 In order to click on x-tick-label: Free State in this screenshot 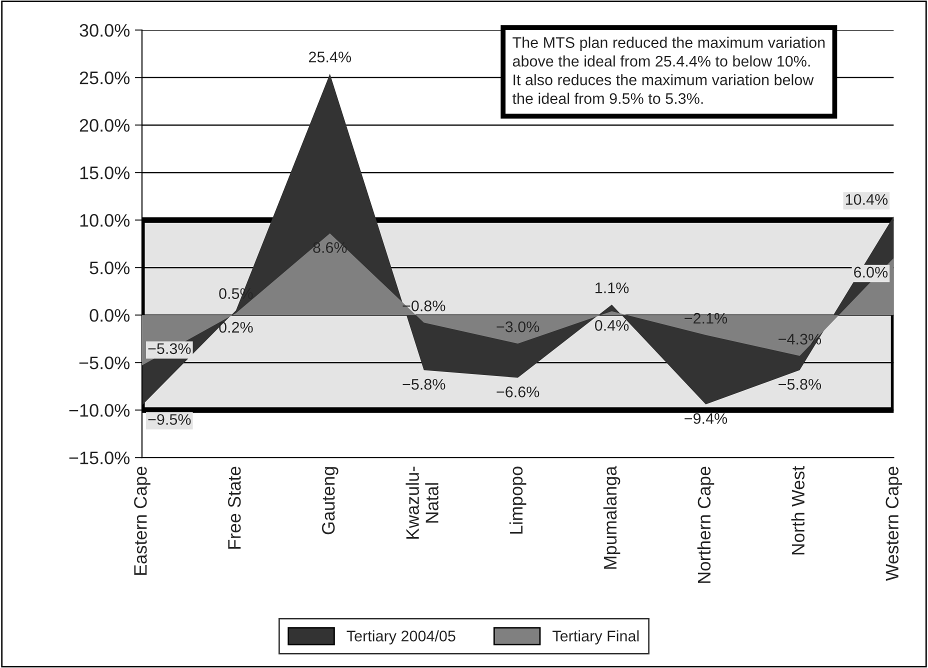, I will do `click(234, 507)`.